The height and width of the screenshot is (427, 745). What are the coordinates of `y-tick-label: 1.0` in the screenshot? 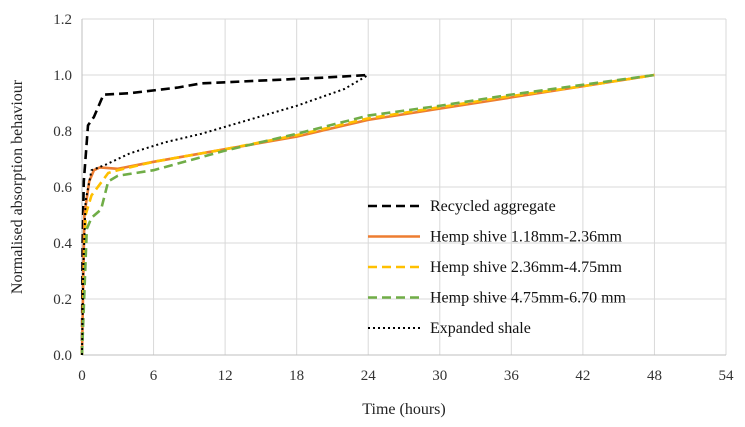 It's located at (62, 76).